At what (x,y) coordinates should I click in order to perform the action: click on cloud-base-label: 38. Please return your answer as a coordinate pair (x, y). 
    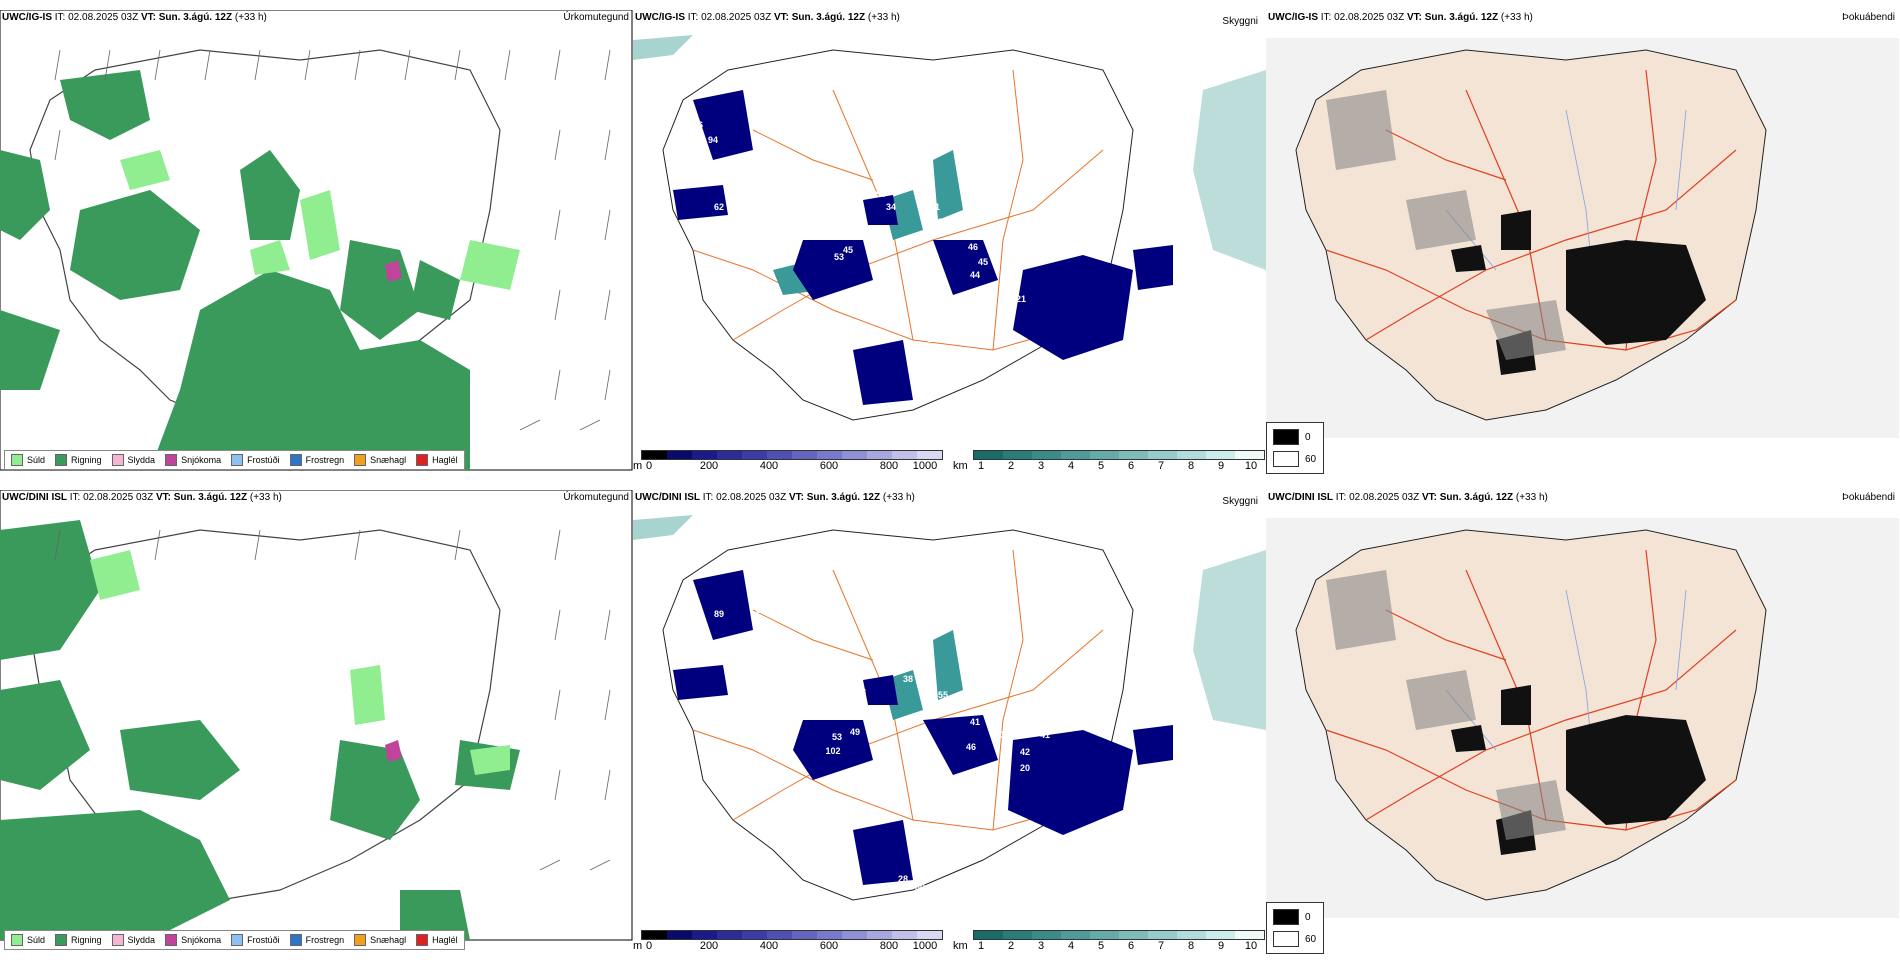
    Looking at the image, I should click on (908, 679).